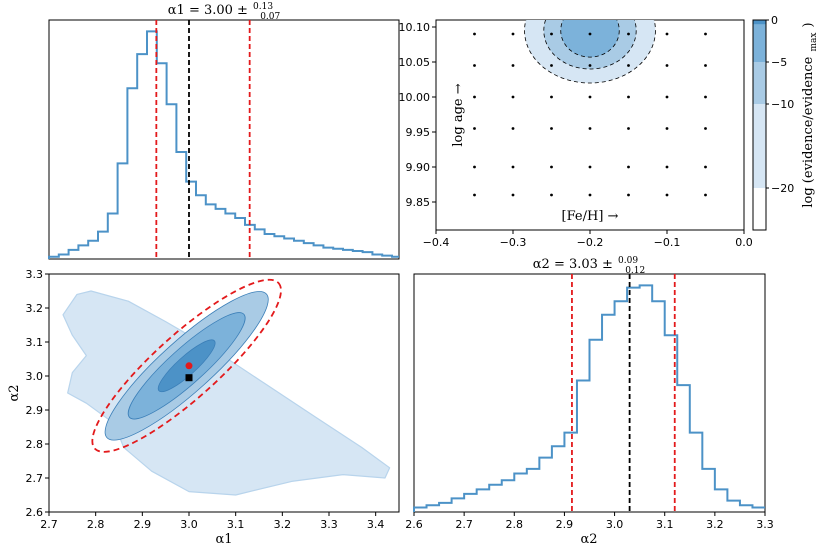  What do you see at coordinates (49, 524) in the screenshot?
I see `x-tick-label: 2.7` at bounding box center [49, 524].